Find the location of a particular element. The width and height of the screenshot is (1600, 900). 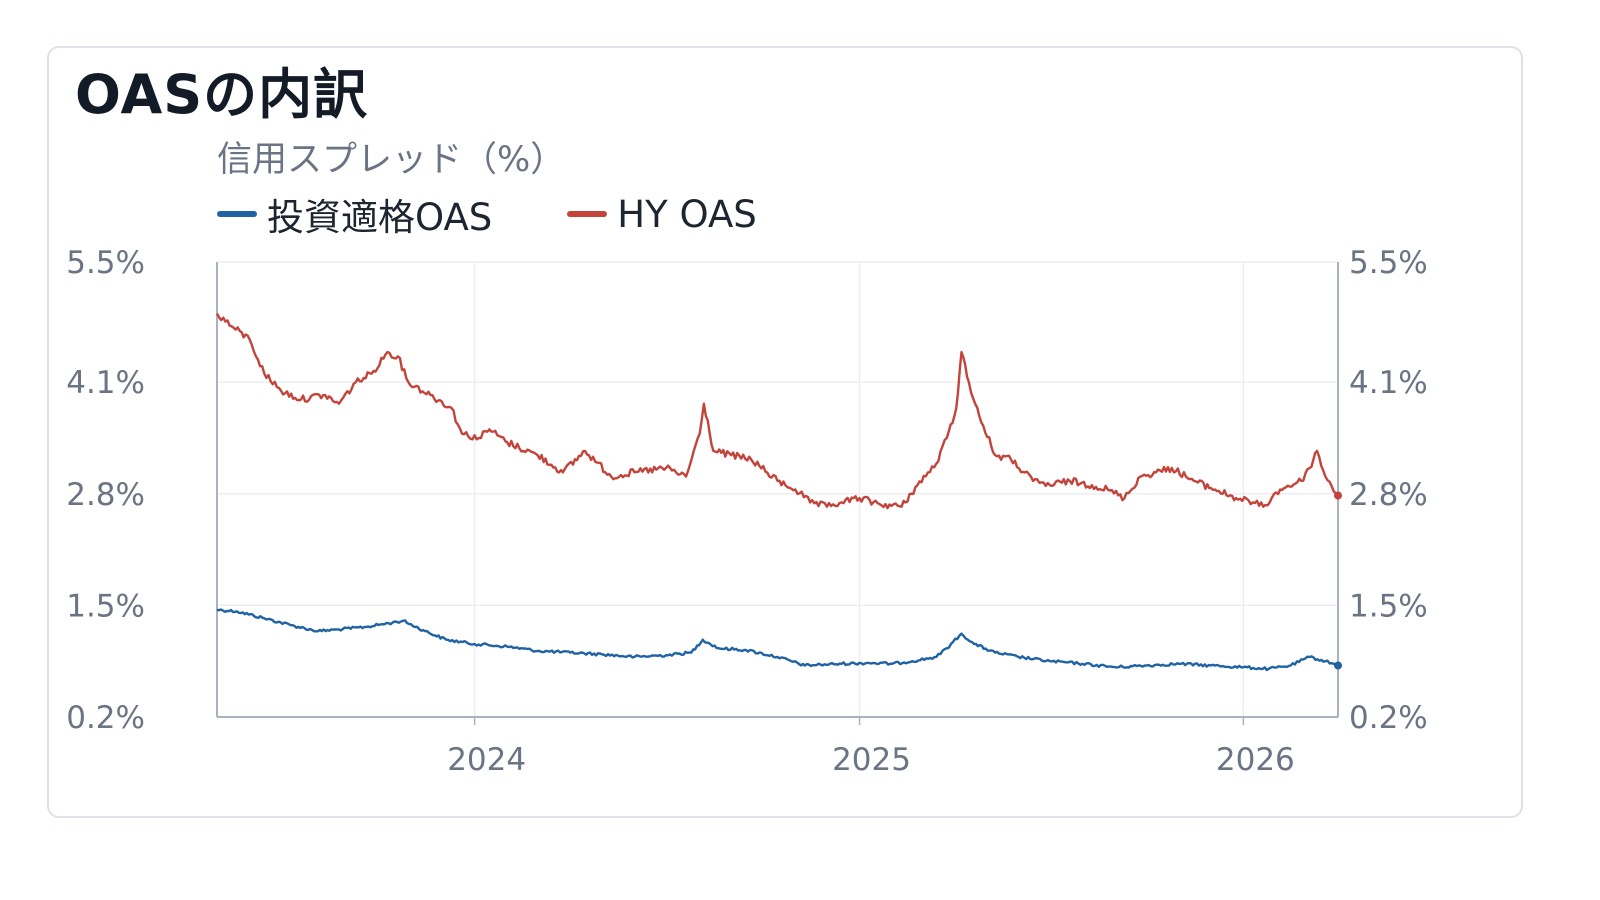

legend-item-hy: HY OAS is located at coordinates (662, 214).